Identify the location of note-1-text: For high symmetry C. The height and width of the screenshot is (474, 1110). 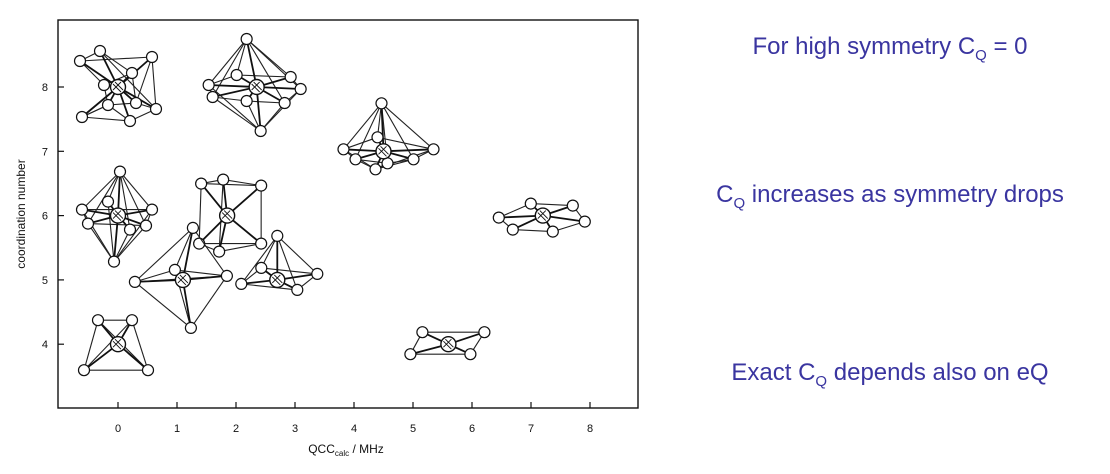
(864, 46).